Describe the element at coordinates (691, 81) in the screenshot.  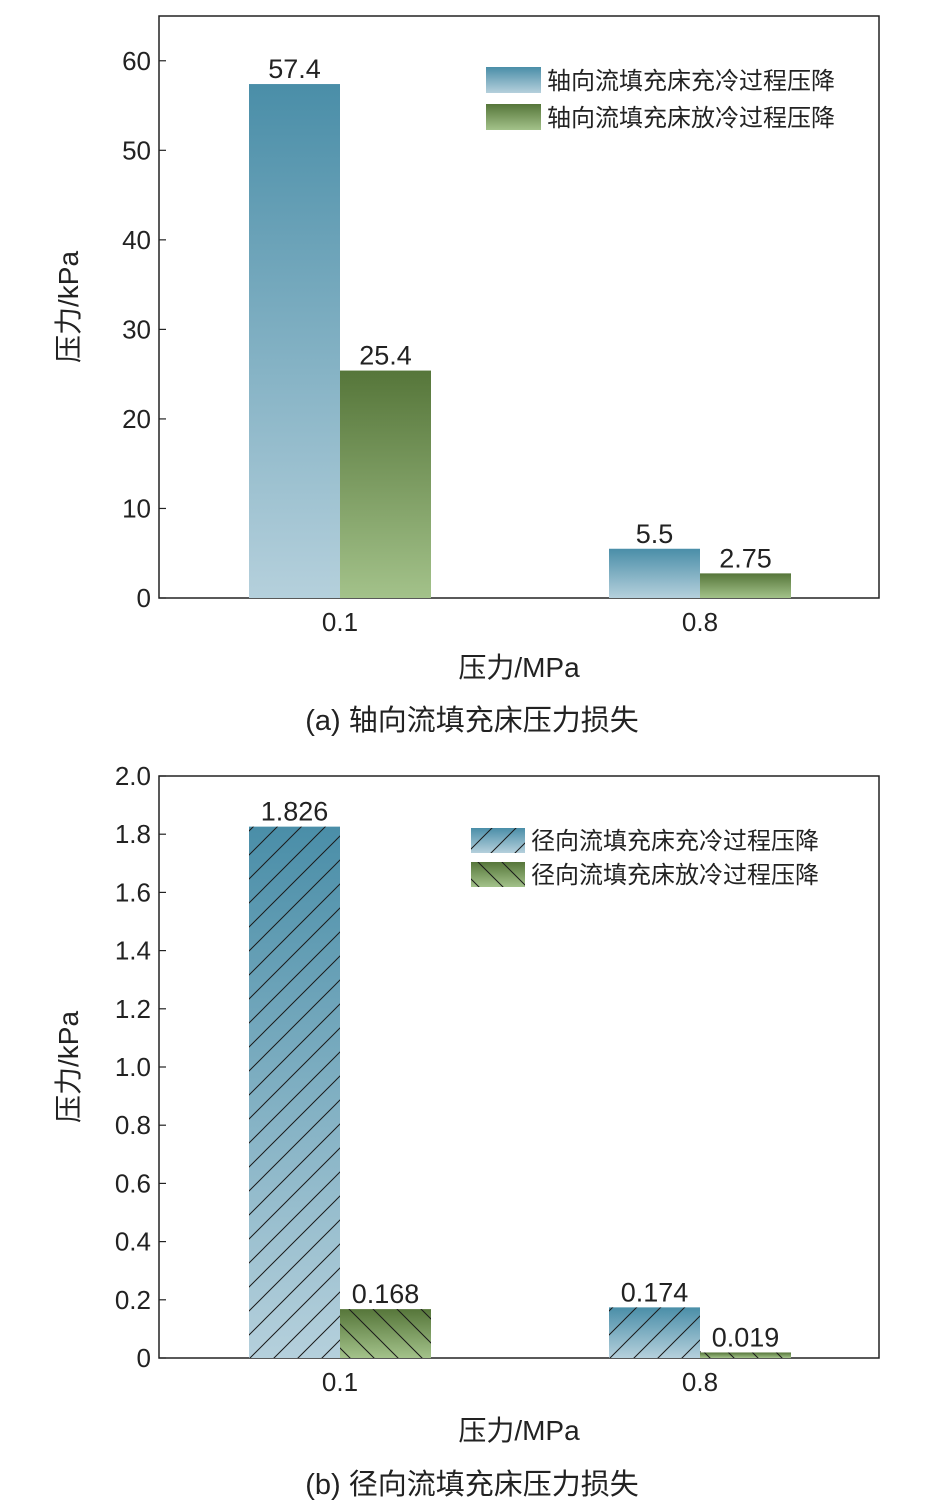
I see `legend-label: 轴向流填充床充冷过程压降` at that location.